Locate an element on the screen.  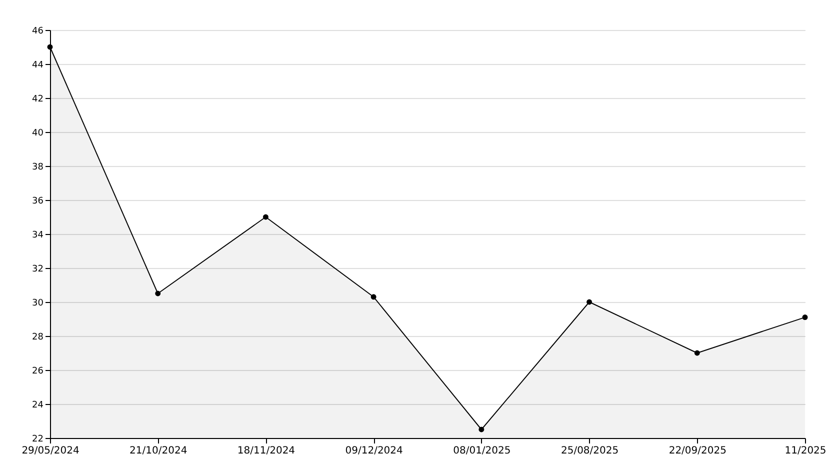
x-tick-label: 18/11/2024 is located at coordinates (266, 451).